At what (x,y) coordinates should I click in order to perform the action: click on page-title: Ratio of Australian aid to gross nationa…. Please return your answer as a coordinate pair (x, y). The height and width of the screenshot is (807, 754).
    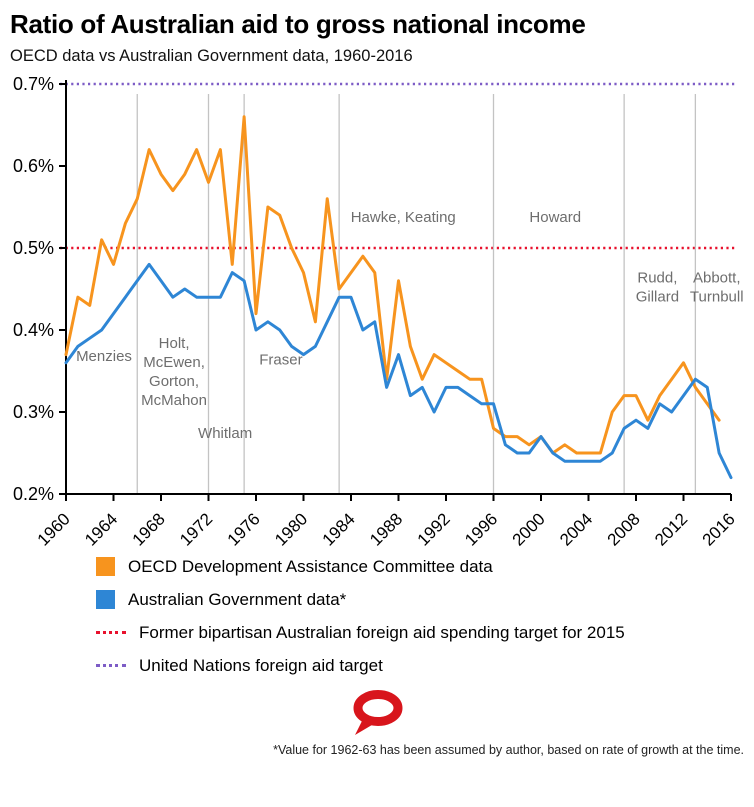
    Looking at the image, I should click on (298, 24).